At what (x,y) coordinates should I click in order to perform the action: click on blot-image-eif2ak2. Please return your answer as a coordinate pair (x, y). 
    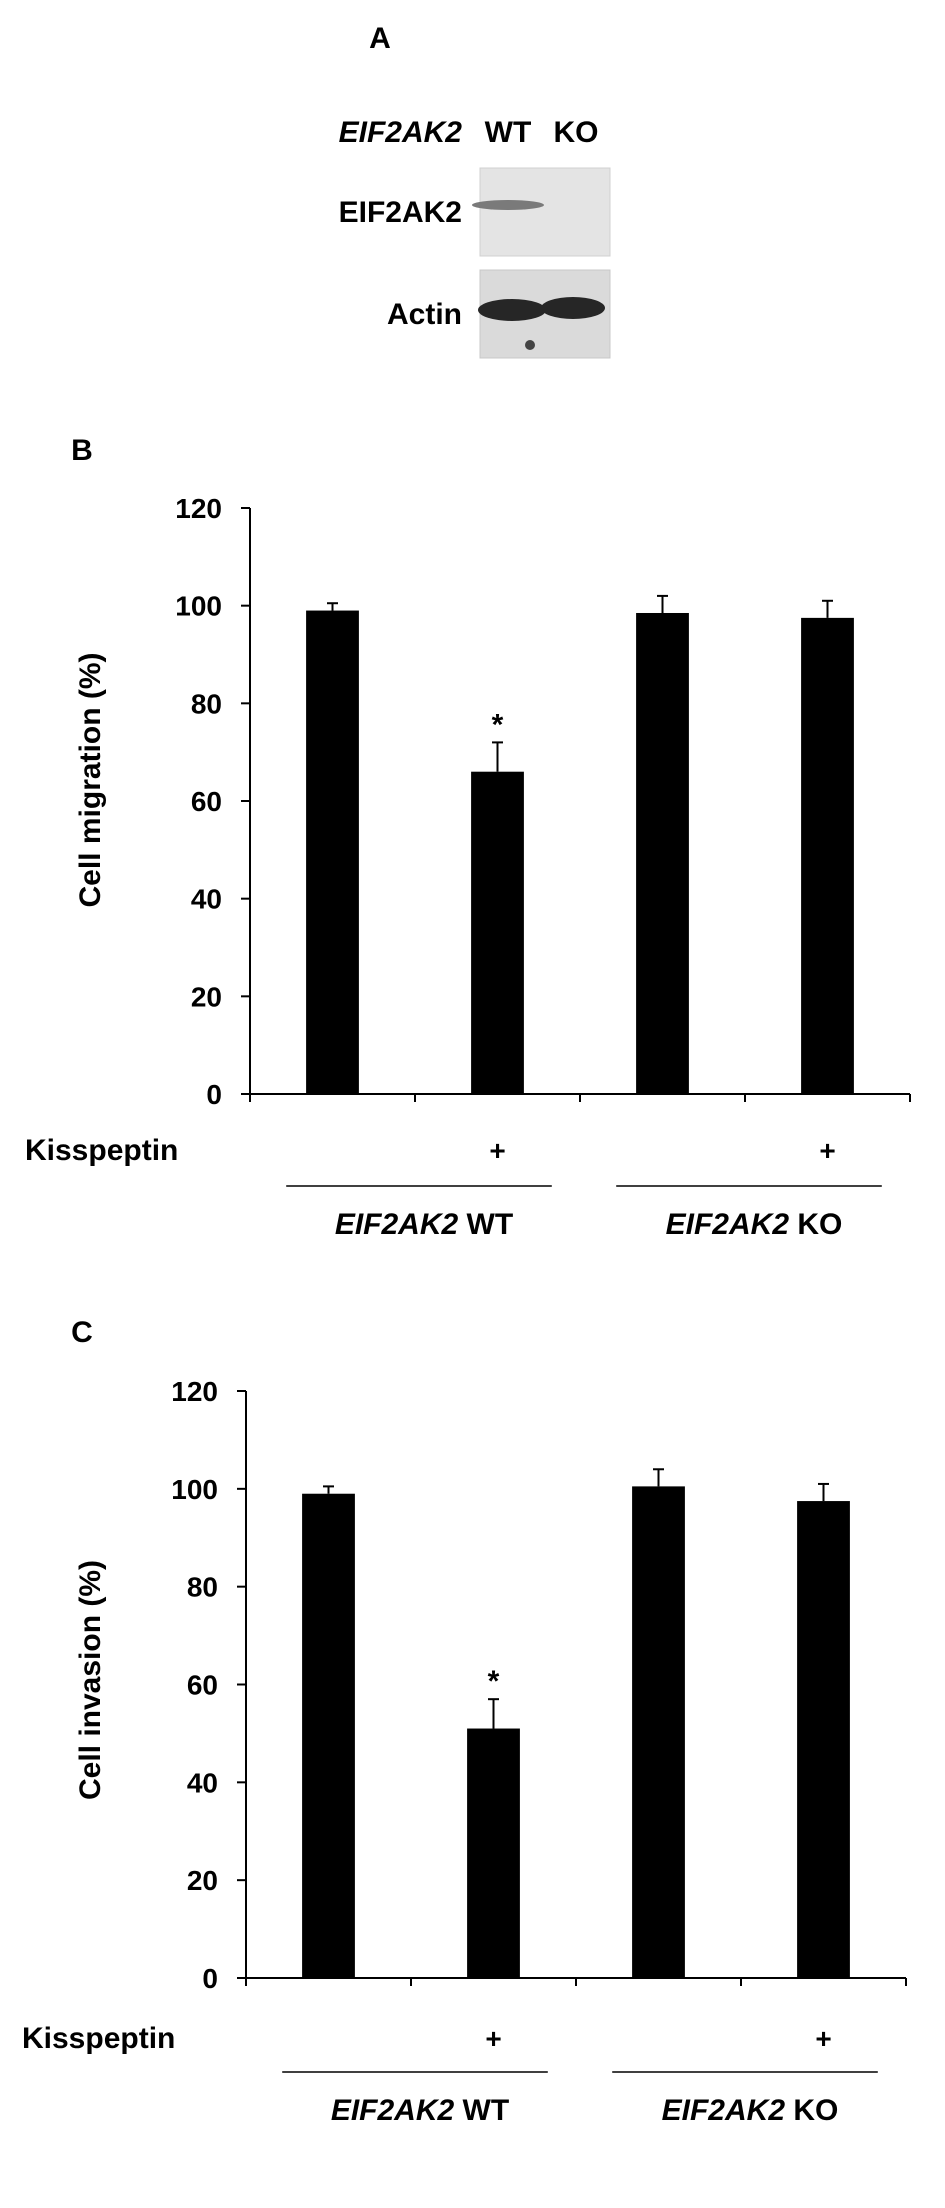
    Looking at the image, I should click on (541, 212).